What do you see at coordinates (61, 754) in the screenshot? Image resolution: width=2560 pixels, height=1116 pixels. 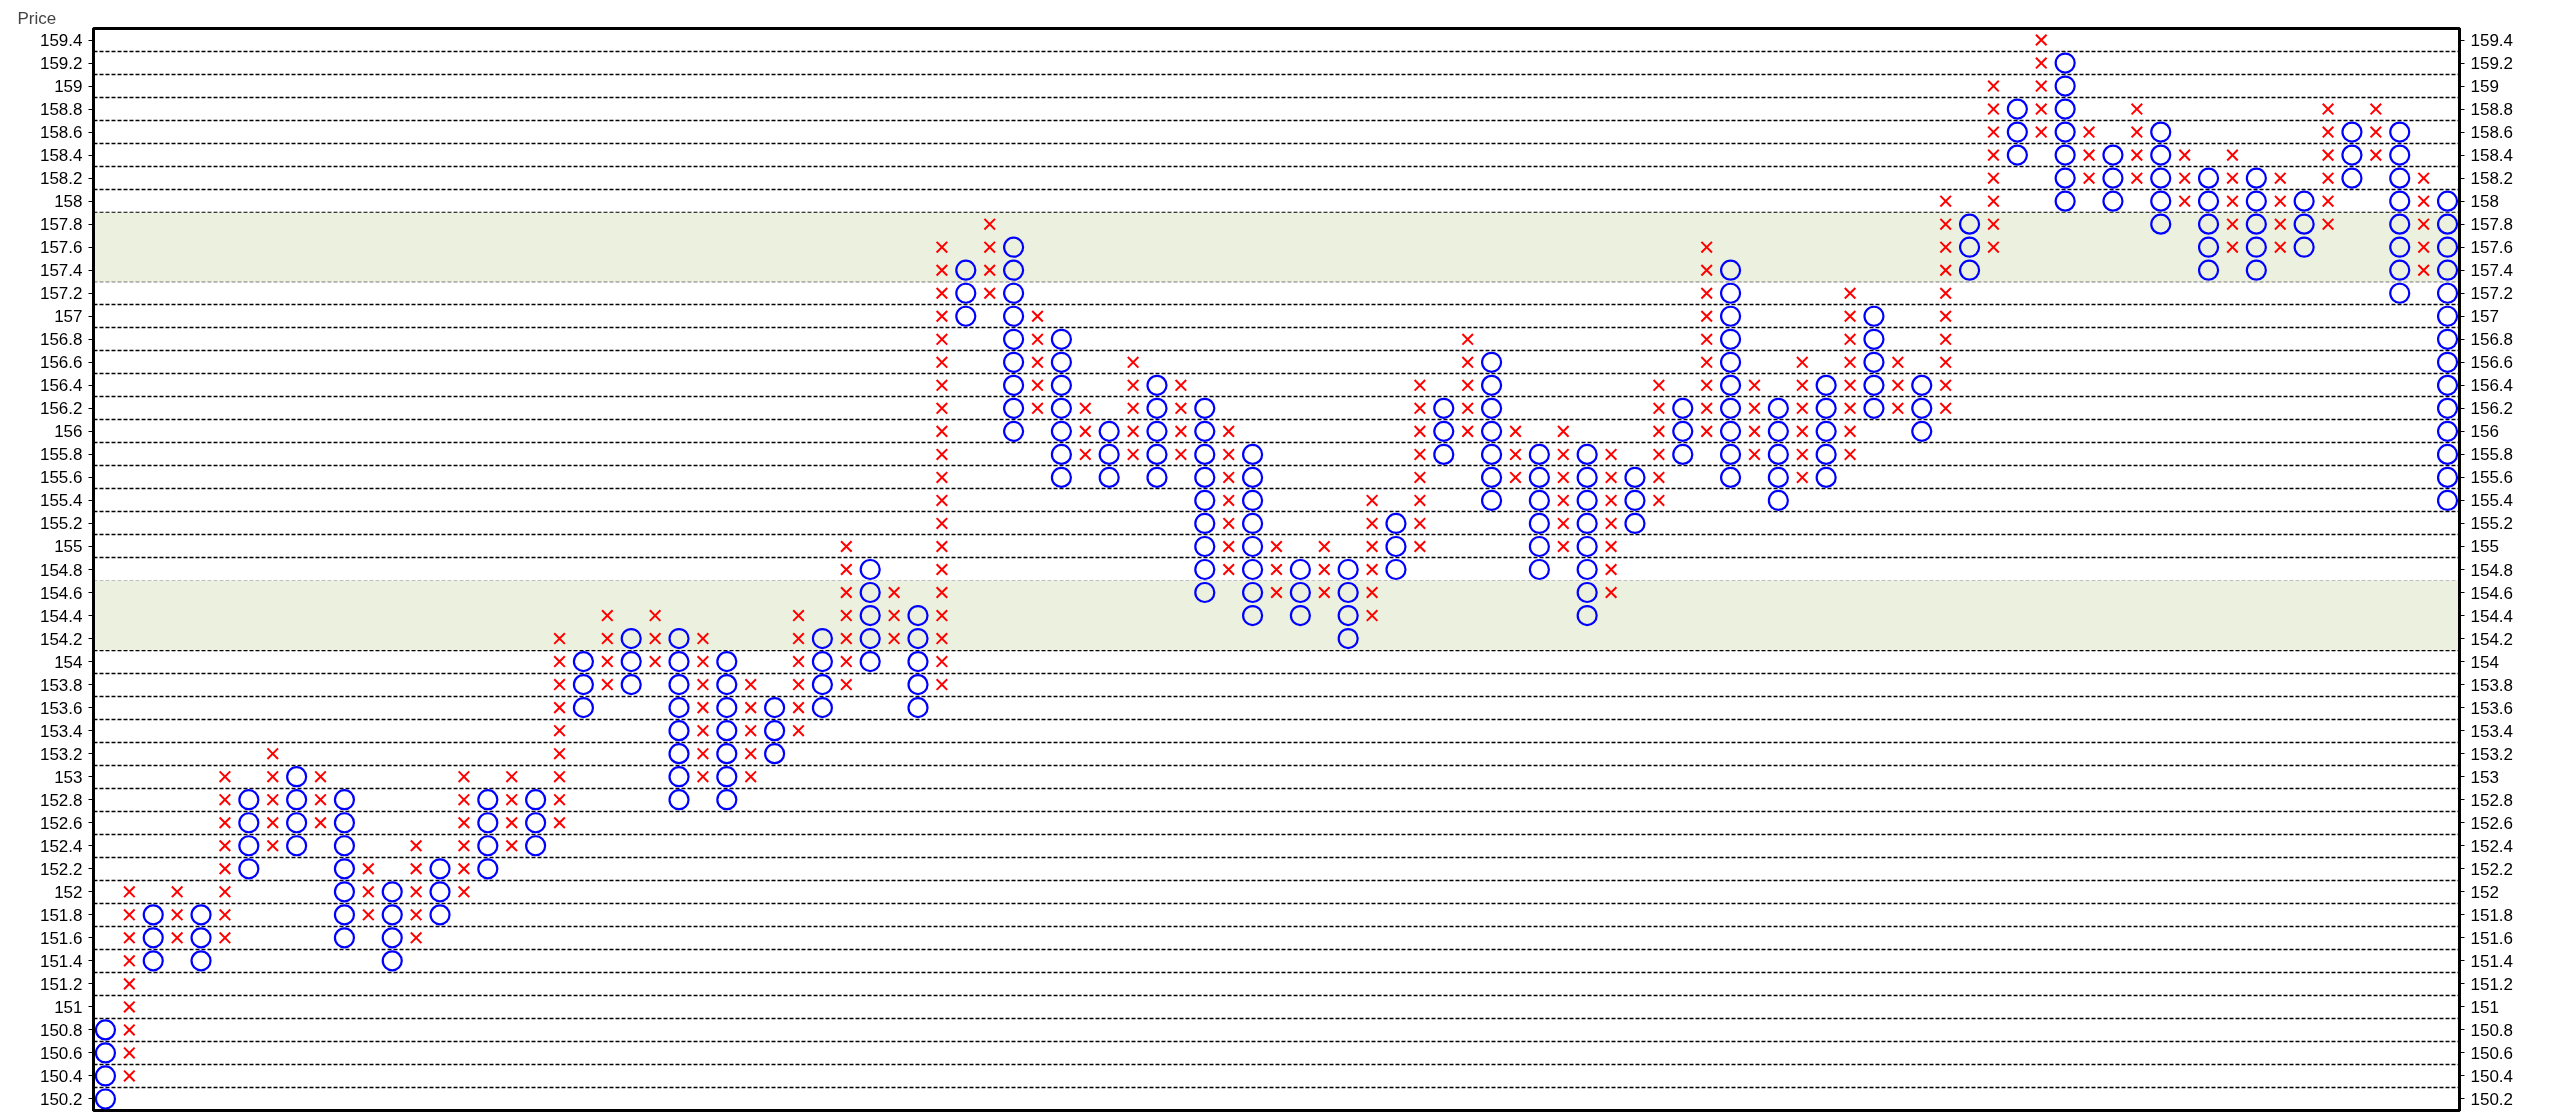 I see `y-tick-label: 153.2` at bounding box center [61, 754].